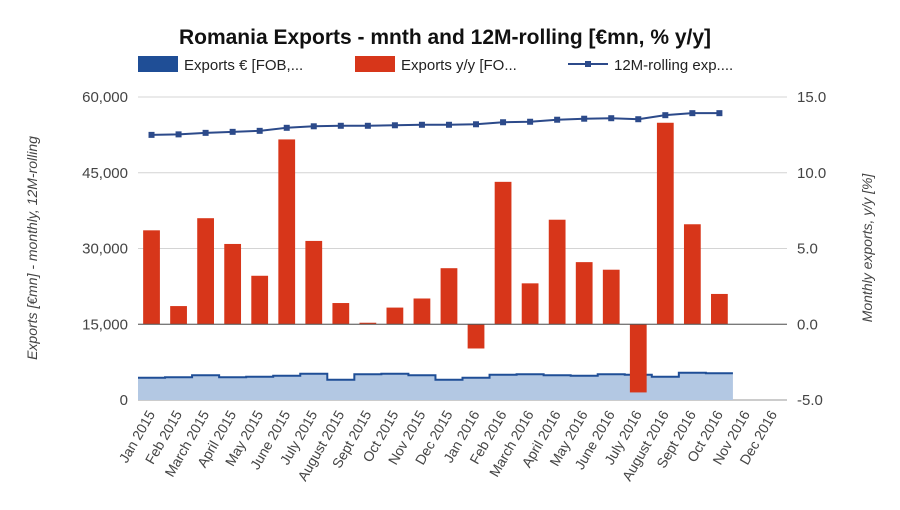 Image resolution: width=900 pixels, height=510 pixels. What do you see at coordinates (105, 173) in the screenshot?
I see `left-tick-3: 45,000` at bounding box center [105, 173].